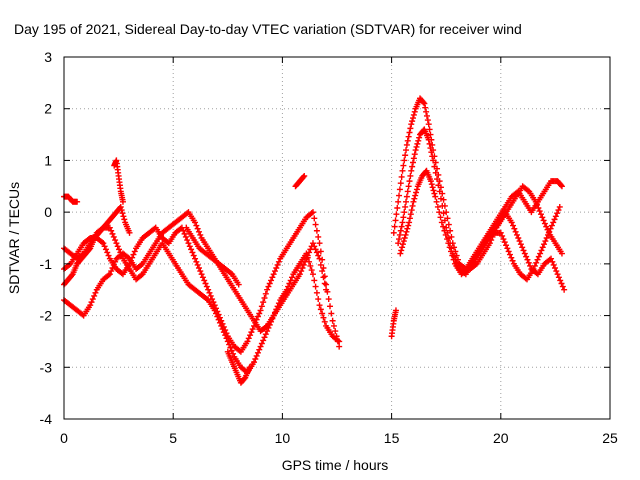 This screenshot has height=480, width=640. I want to click on x-tick-label: 25, so click(610, 438).